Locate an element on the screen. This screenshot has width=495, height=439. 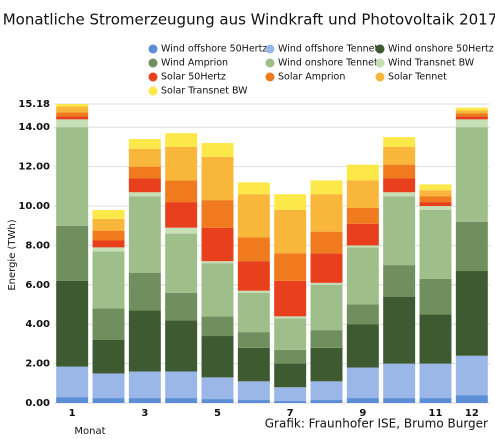
y-tick-label: 10.00 is located at coordinates (34, 206).